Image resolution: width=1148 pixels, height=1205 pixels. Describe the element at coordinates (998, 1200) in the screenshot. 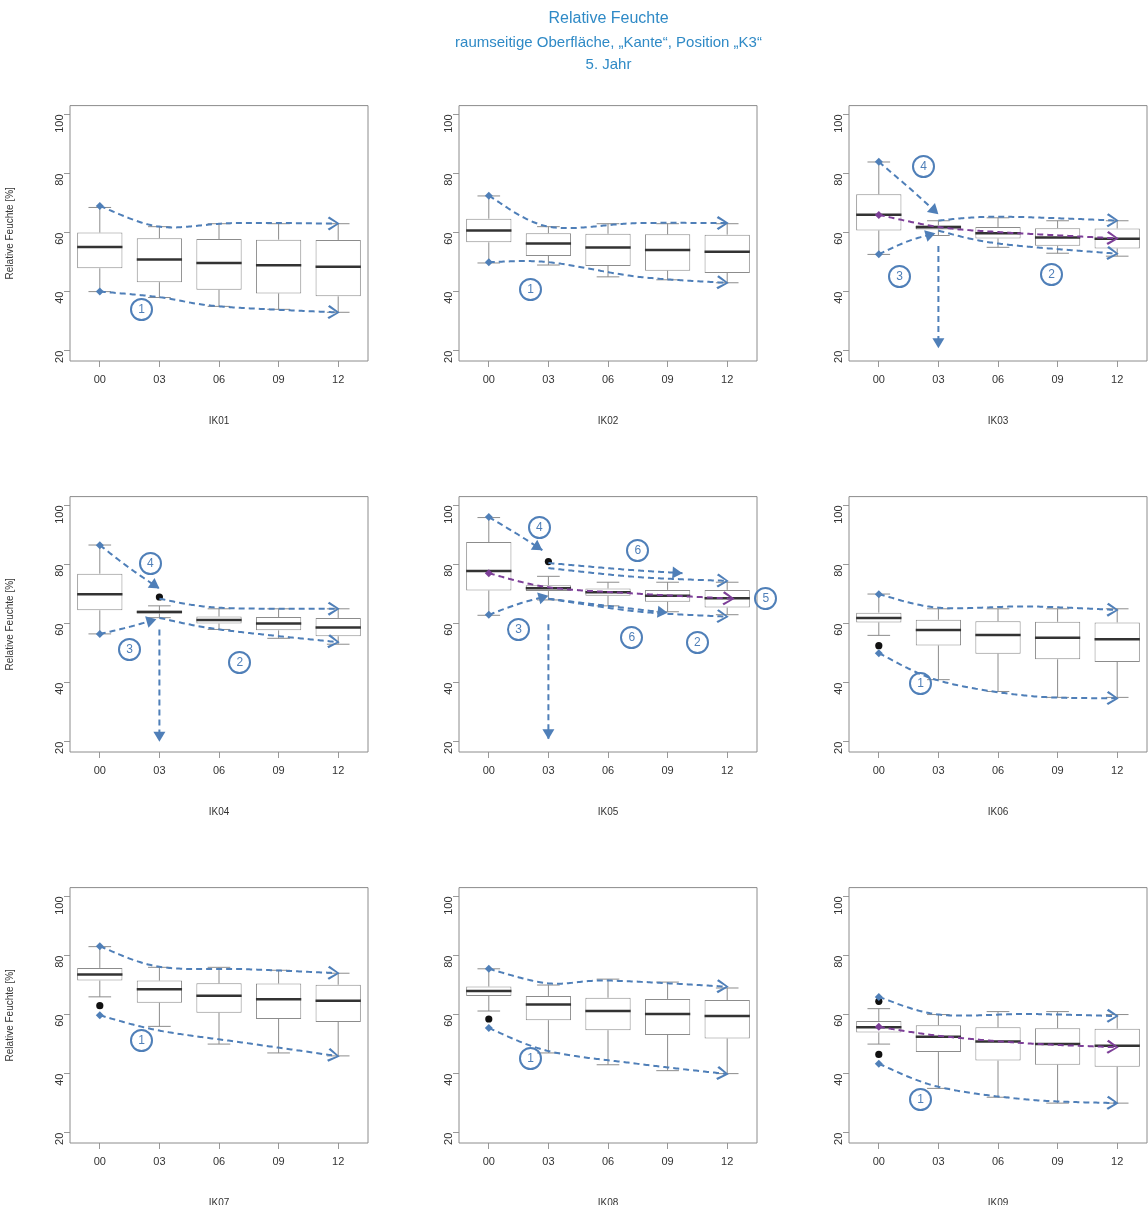

I see `x-axis-title: IK09` at that location.